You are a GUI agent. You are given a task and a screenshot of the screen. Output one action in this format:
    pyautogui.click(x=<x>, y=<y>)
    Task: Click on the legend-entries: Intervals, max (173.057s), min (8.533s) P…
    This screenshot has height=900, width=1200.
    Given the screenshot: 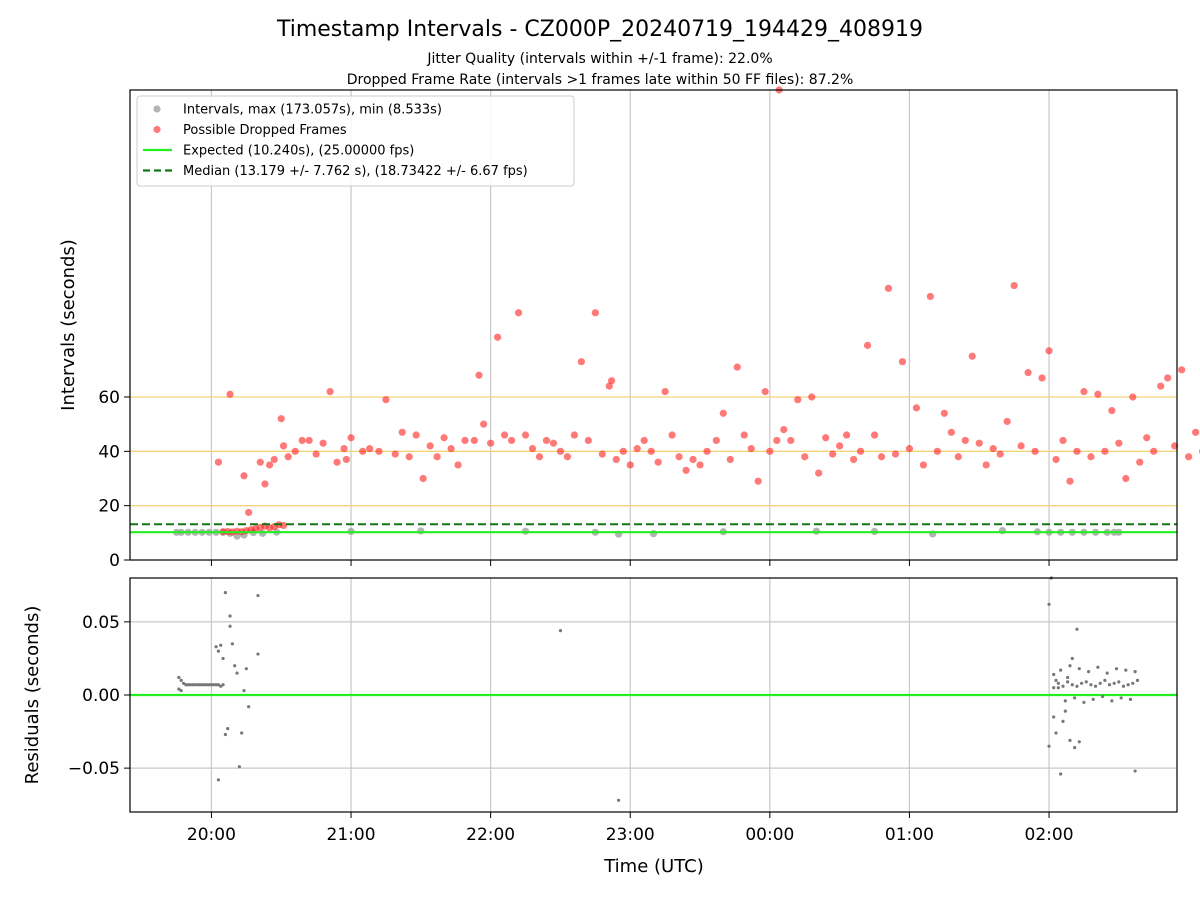 What is the action you would take?
    pyautogui.click(x=335, y=141)
    